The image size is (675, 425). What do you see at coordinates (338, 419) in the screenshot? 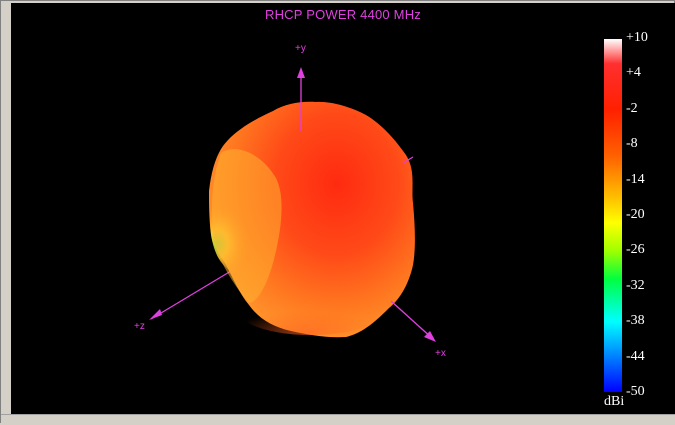
I see `window-bottom-border` at bounding box center [338, 419].